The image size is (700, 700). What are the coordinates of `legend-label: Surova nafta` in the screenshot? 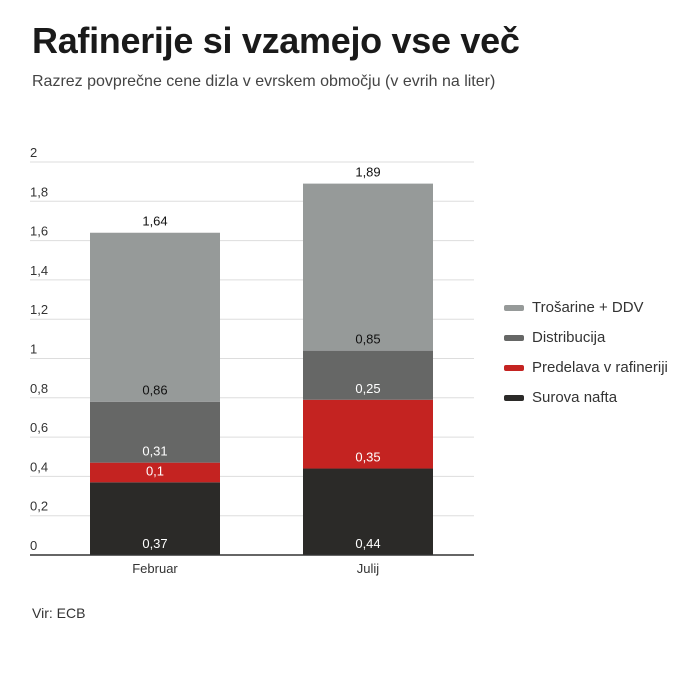 It's located at (575, 397).